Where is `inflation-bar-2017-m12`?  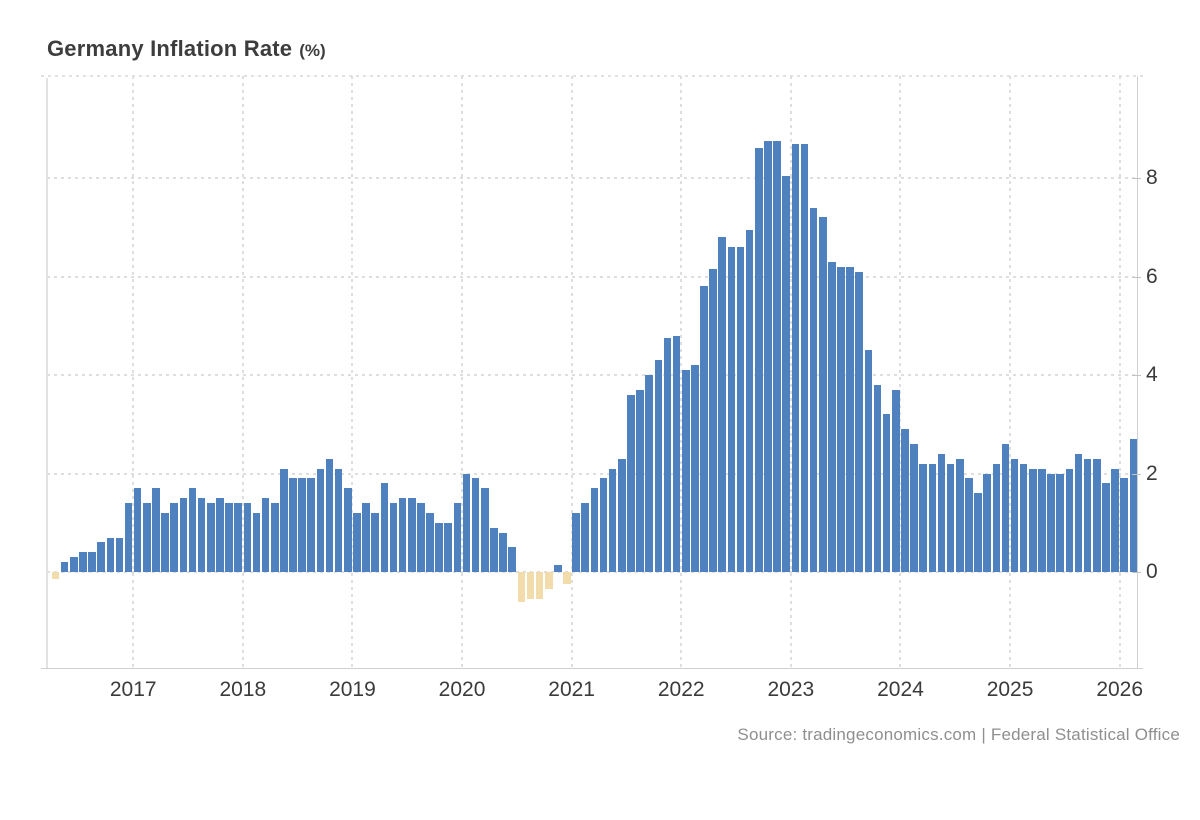
inflation-bar-2017-m12 is located at coordinates (238, 537).